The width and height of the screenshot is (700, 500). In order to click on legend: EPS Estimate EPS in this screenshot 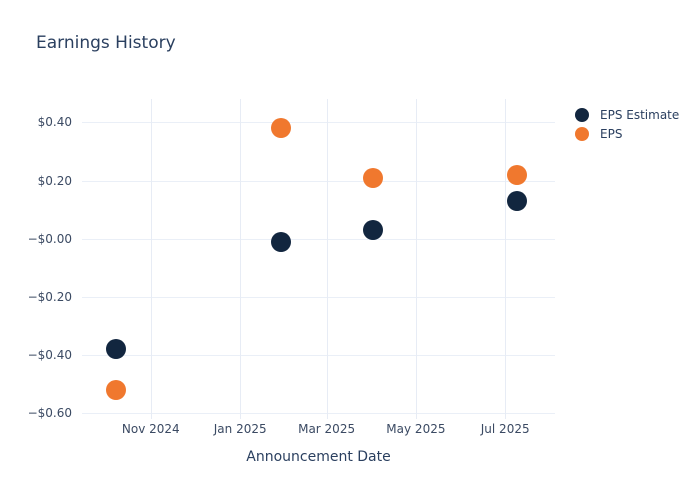, I will do `click(627, 124)`.